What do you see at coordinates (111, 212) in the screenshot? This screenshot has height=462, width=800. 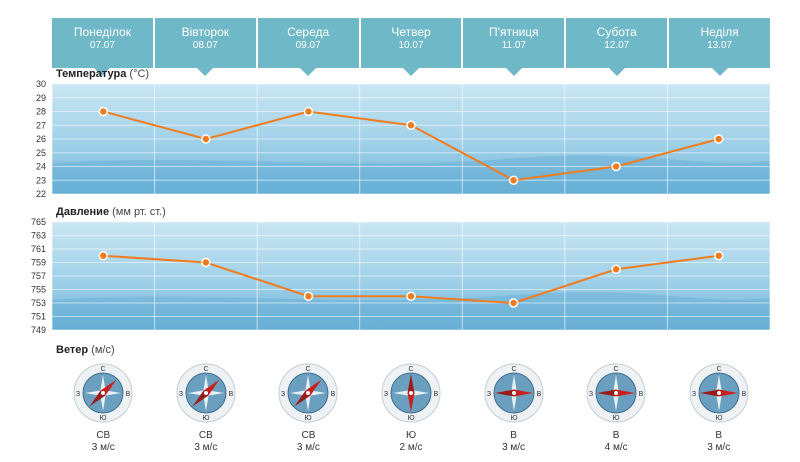 I see `pressure-title: Давление (мм рт. ст.)` at bounding box center [111, 212].